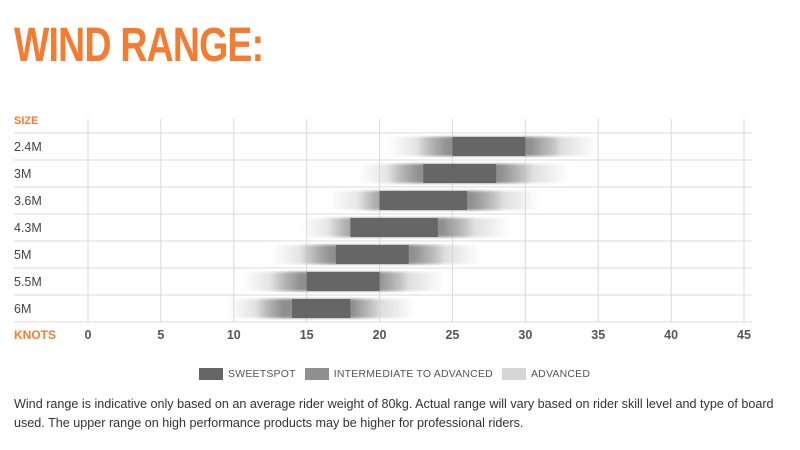 The image size is (800, 450). I want to click on x-tick-label: 40, so click(671, 335).